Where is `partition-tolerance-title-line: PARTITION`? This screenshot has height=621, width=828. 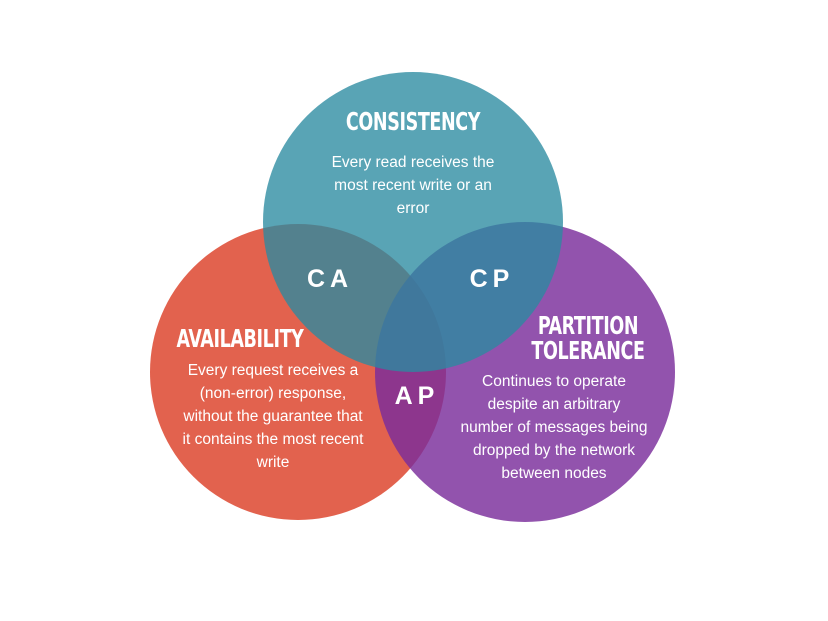
partition-tolerance-title-line: PARTITION is located at coordinates (588, 325).